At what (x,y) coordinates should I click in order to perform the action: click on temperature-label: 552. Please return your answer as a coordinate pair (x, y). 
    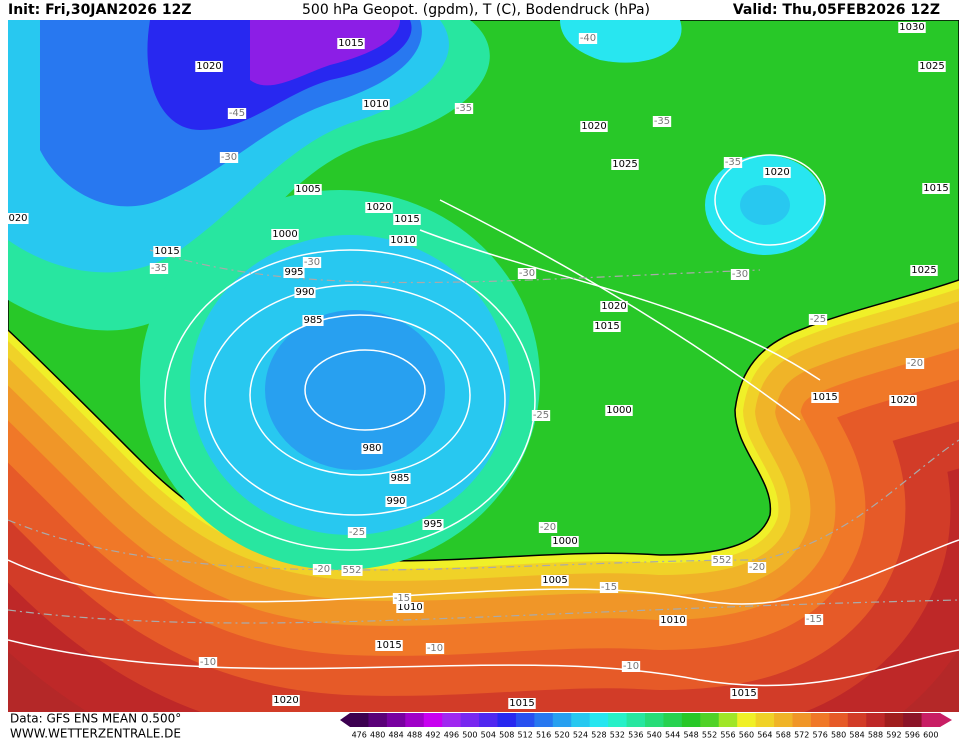
    Looking at the image, I should click on (721, 560).